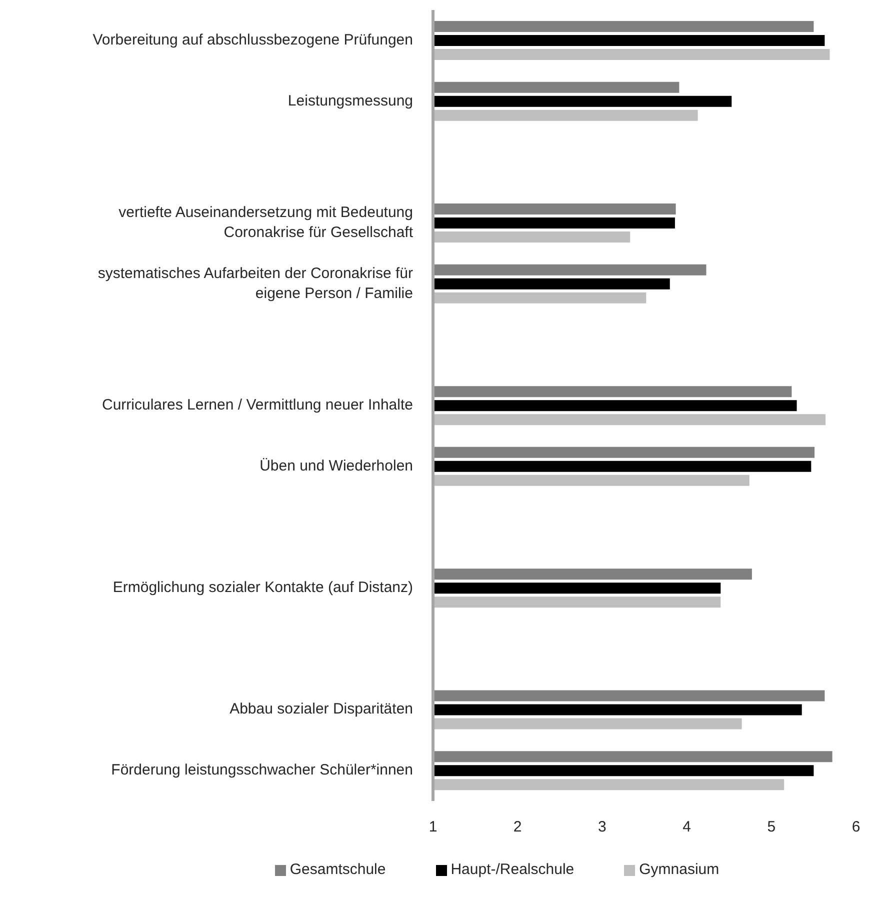  I want to click on x-tick-label: 4, so click(686, 827).